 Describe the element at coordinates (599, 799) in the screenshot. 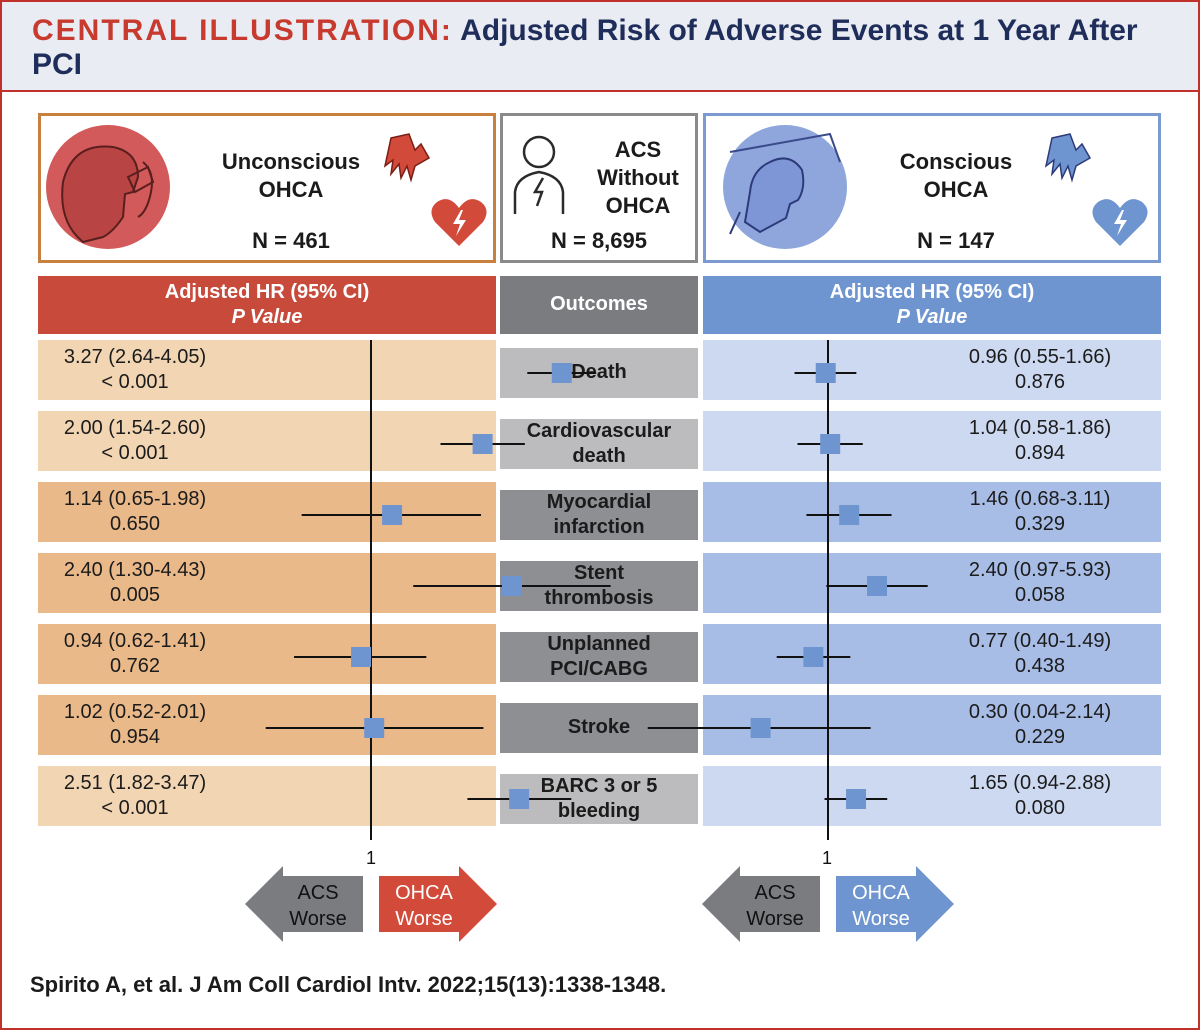

I see `outcome-label: BARC 3 or 5 bleeding` at that location.